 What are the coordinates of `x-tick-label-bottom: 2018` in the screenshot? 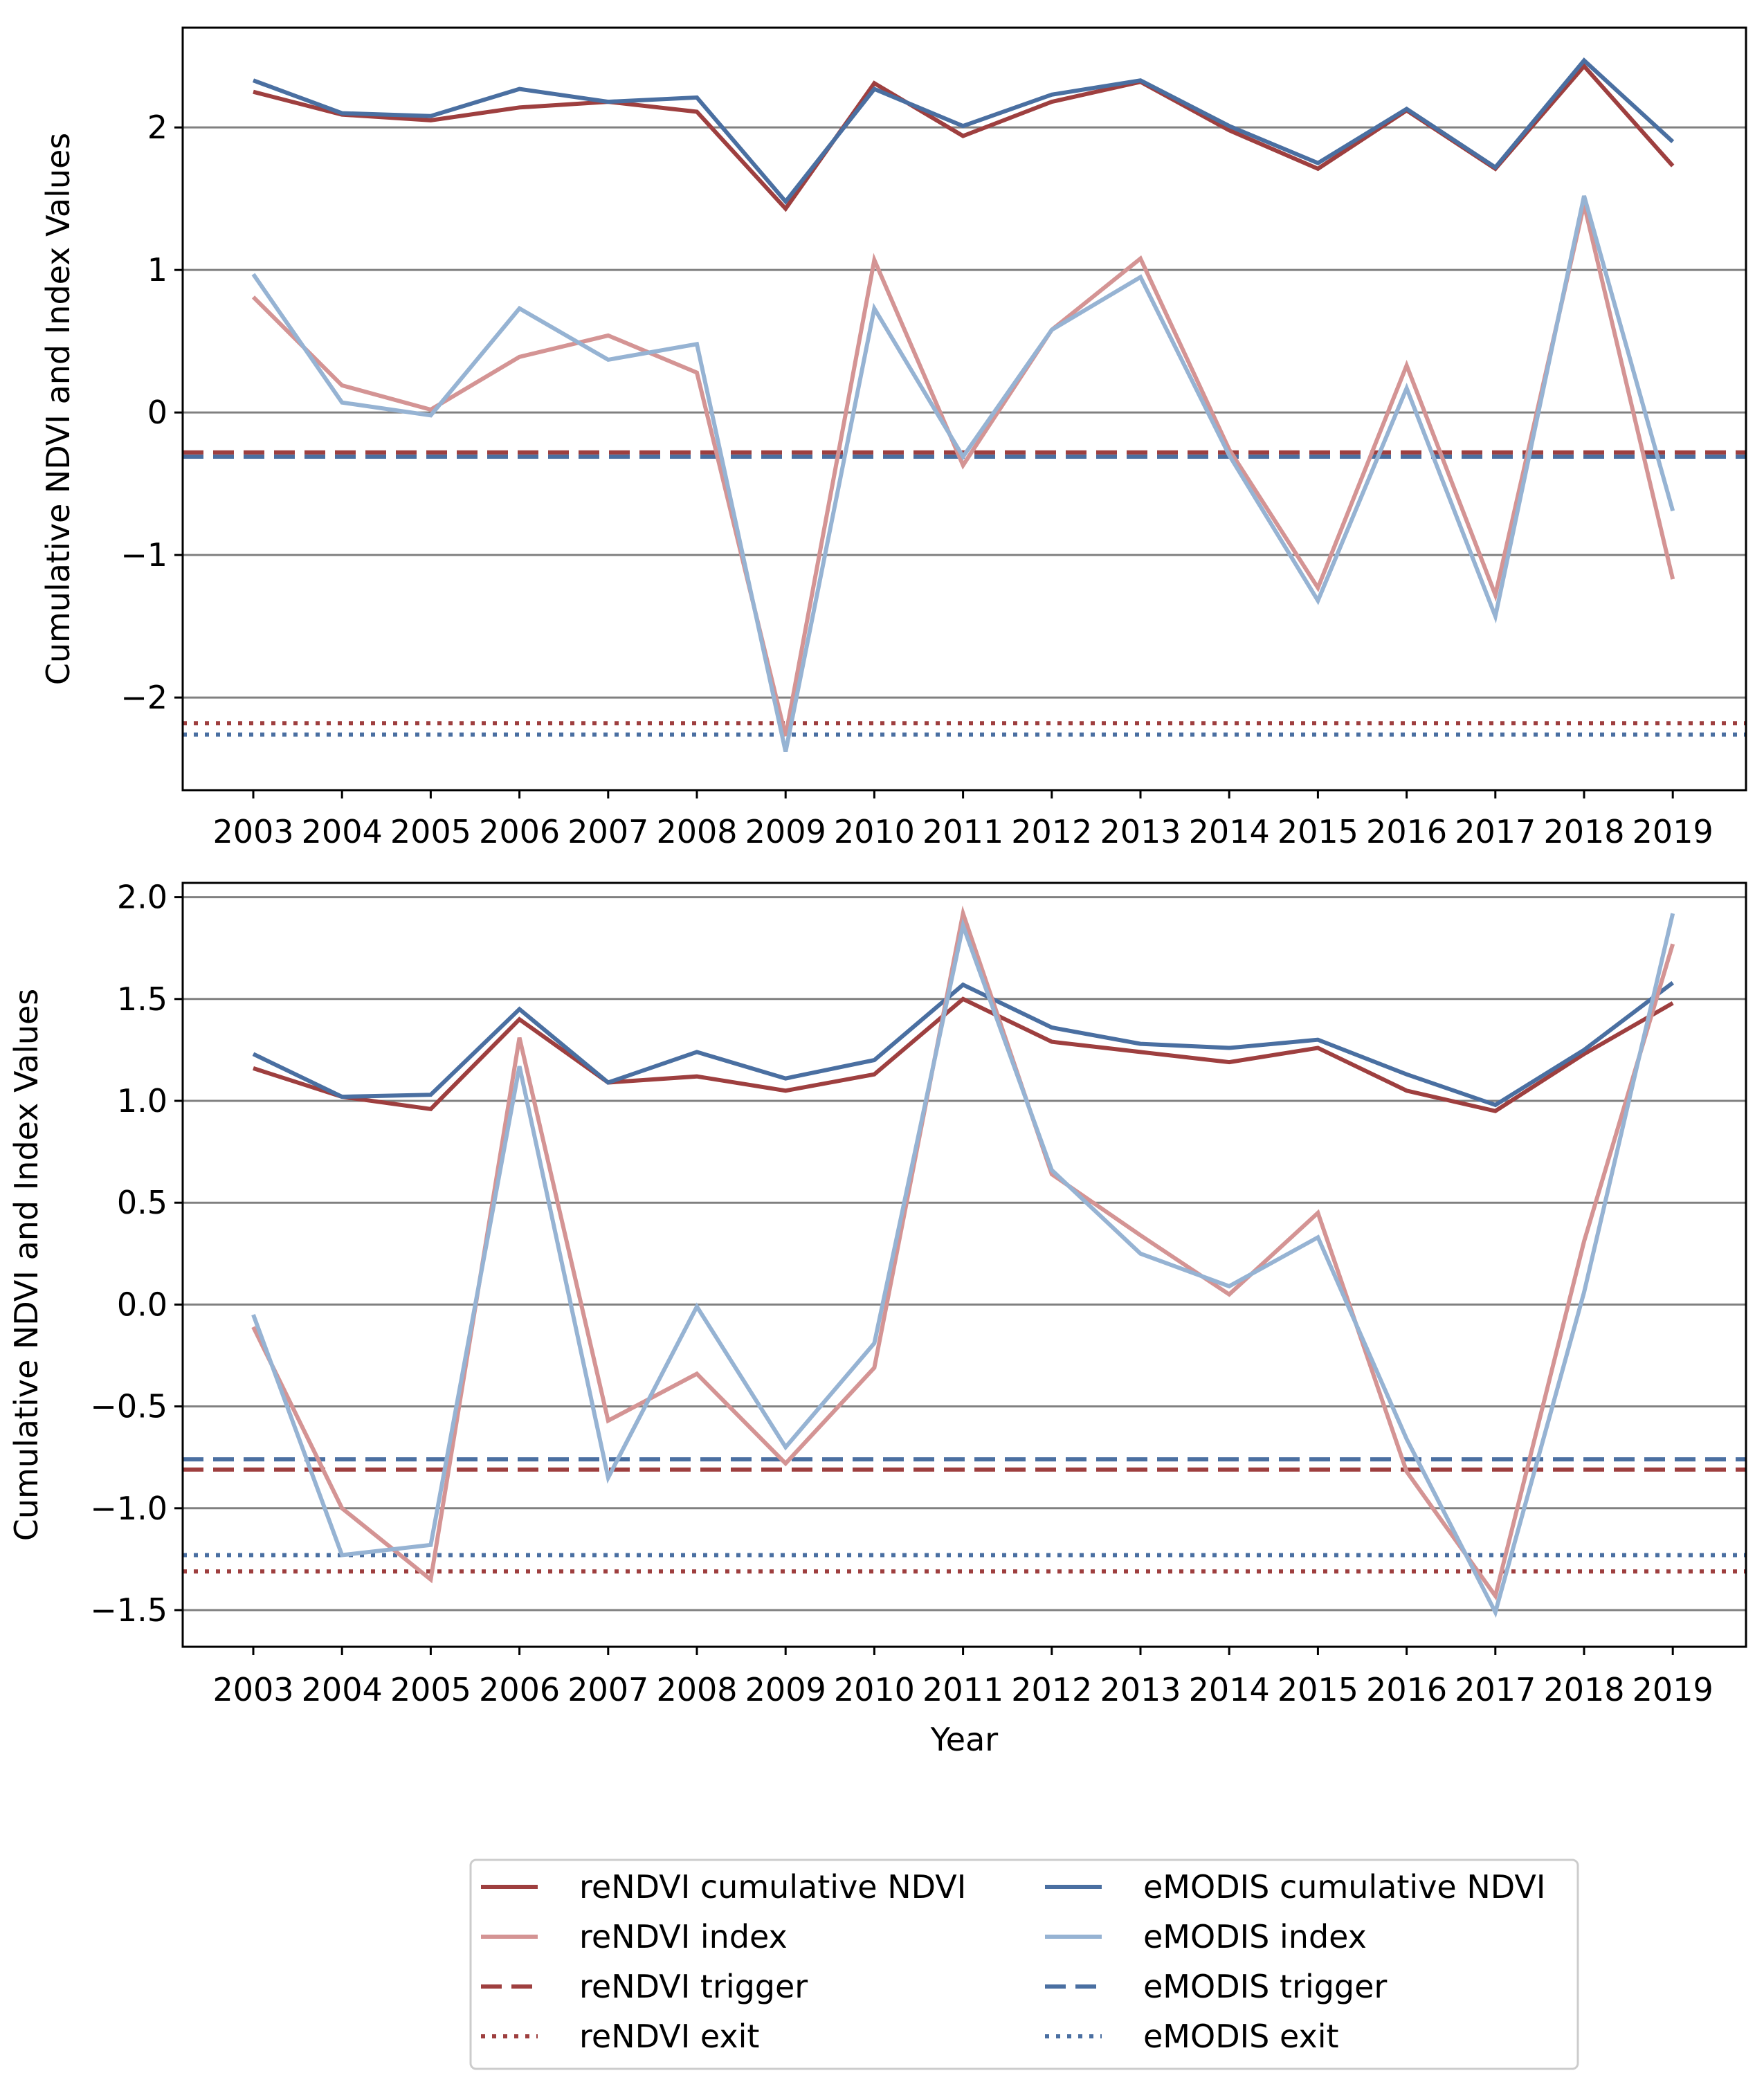 It's located at (1583, 1689).